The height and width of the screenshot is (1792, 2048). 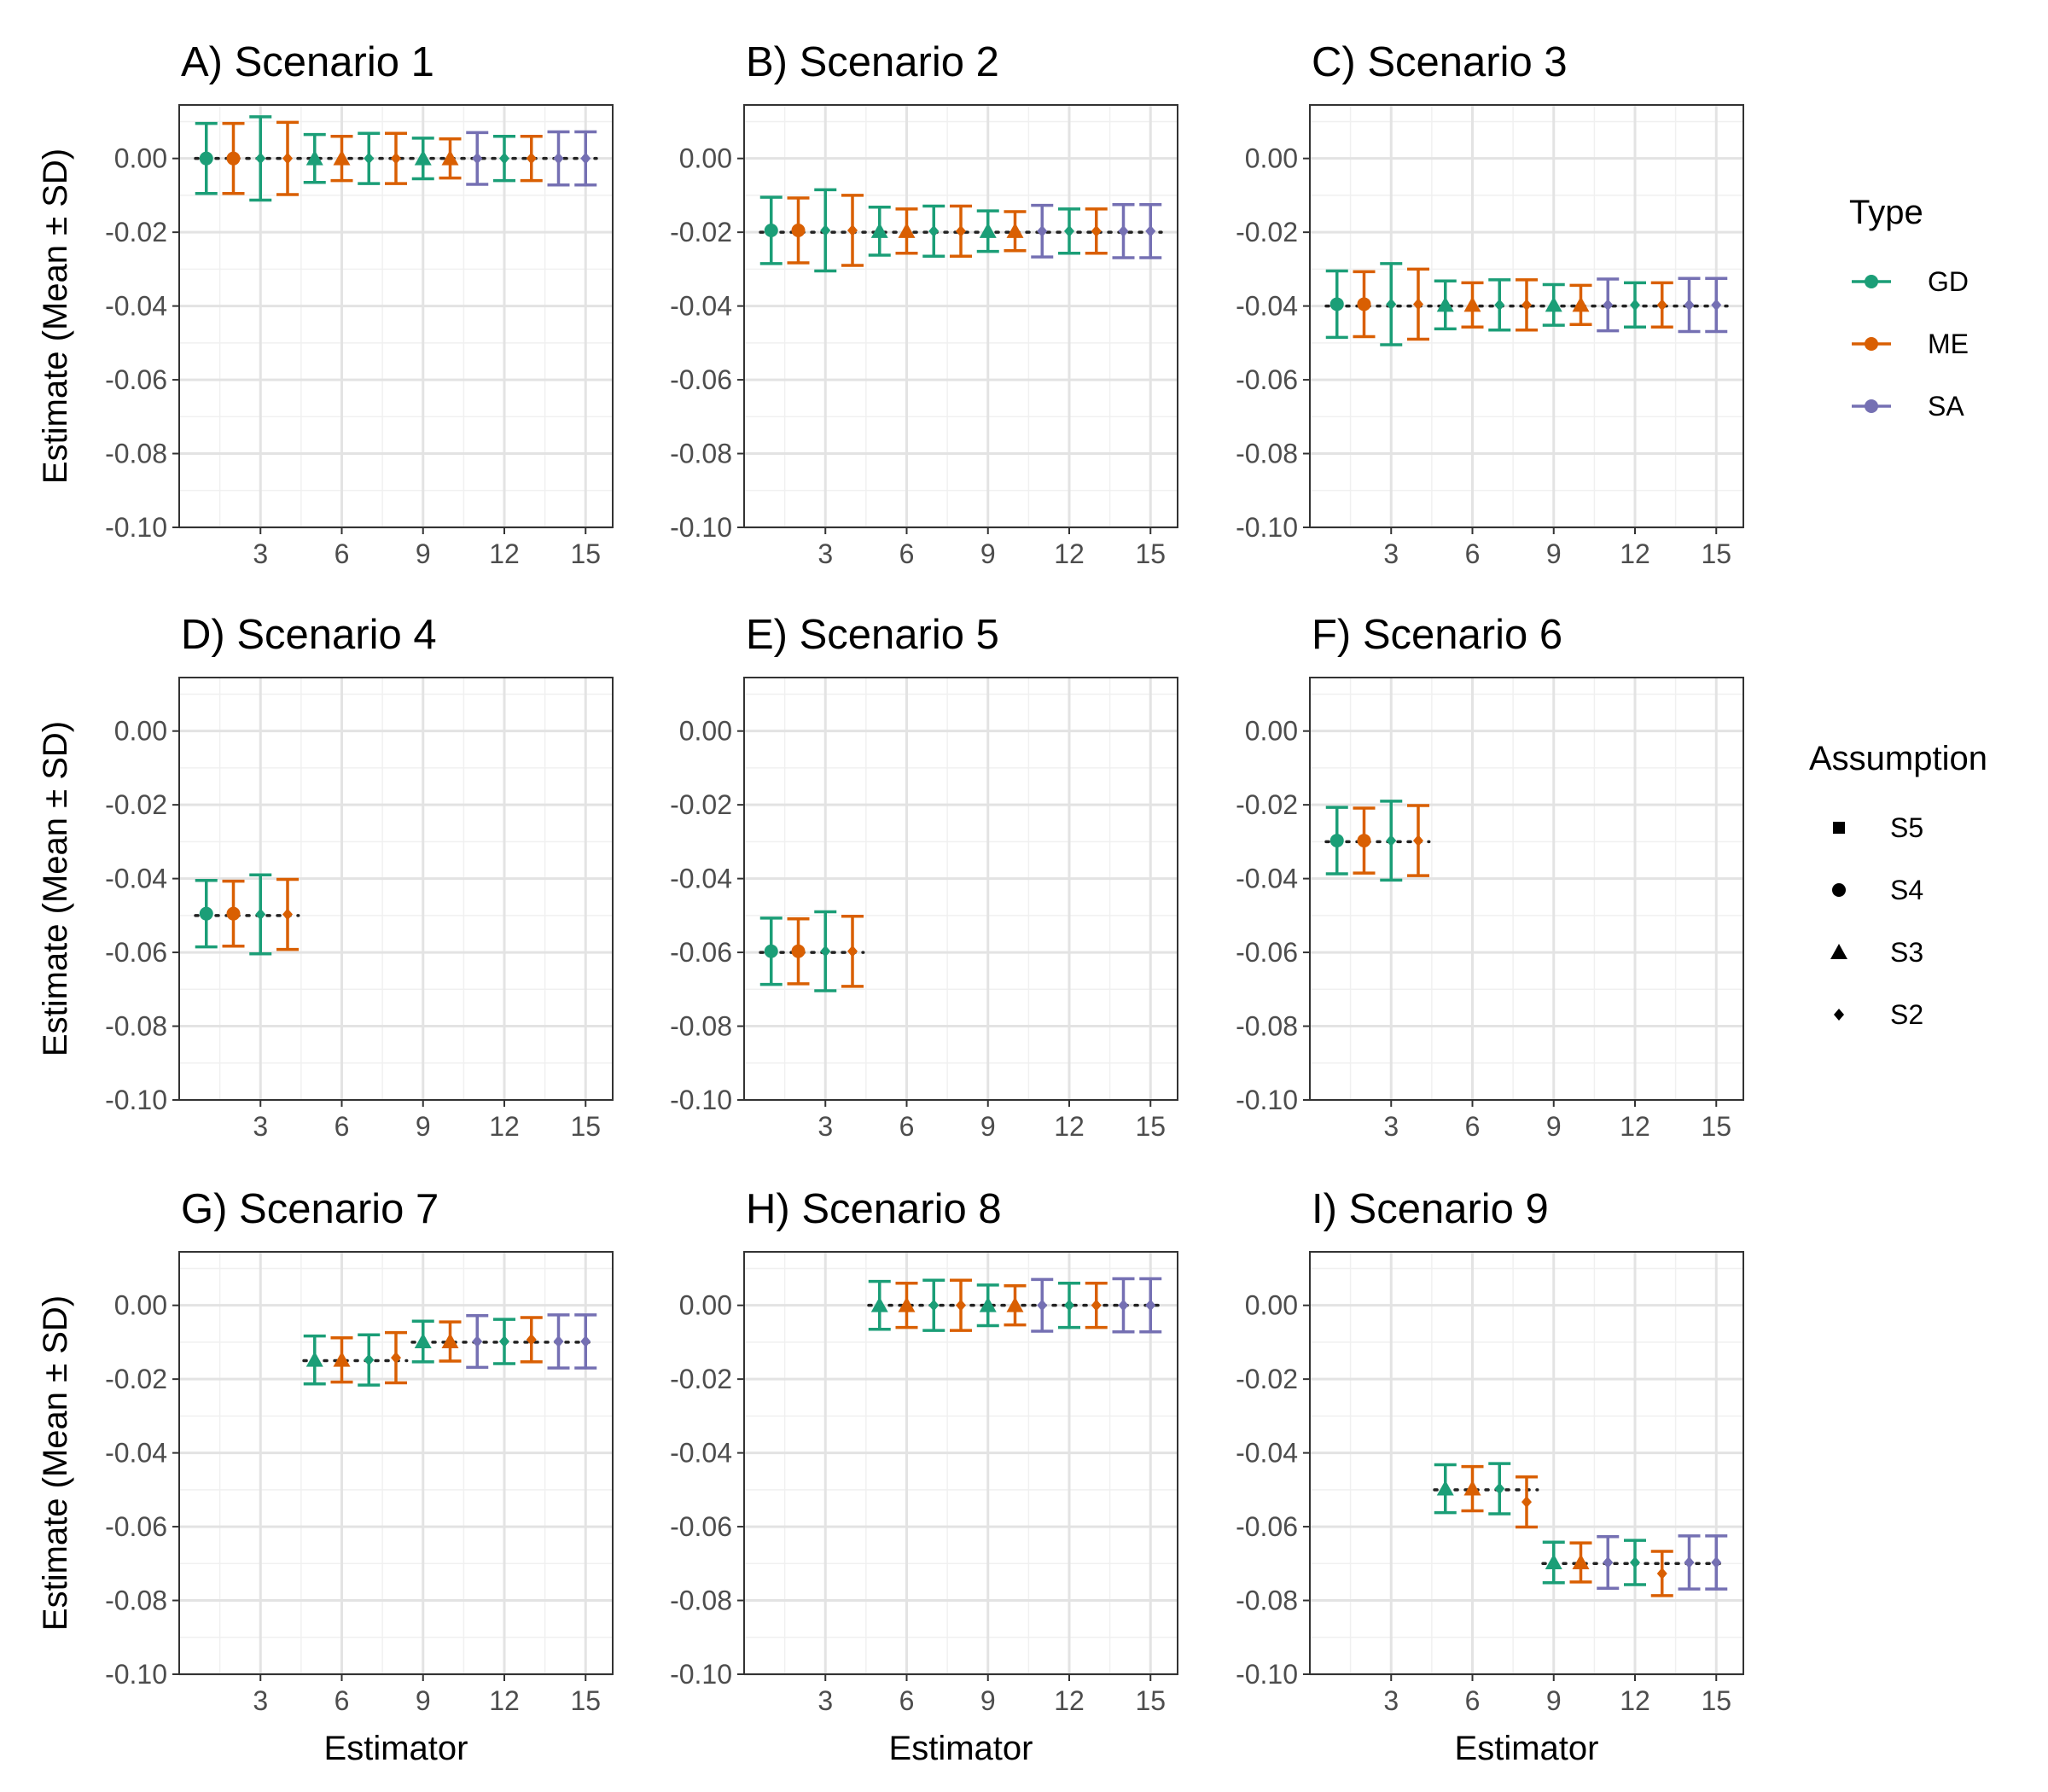 I want to click on legend-item-me: ME, so click(x=1911, y=344).